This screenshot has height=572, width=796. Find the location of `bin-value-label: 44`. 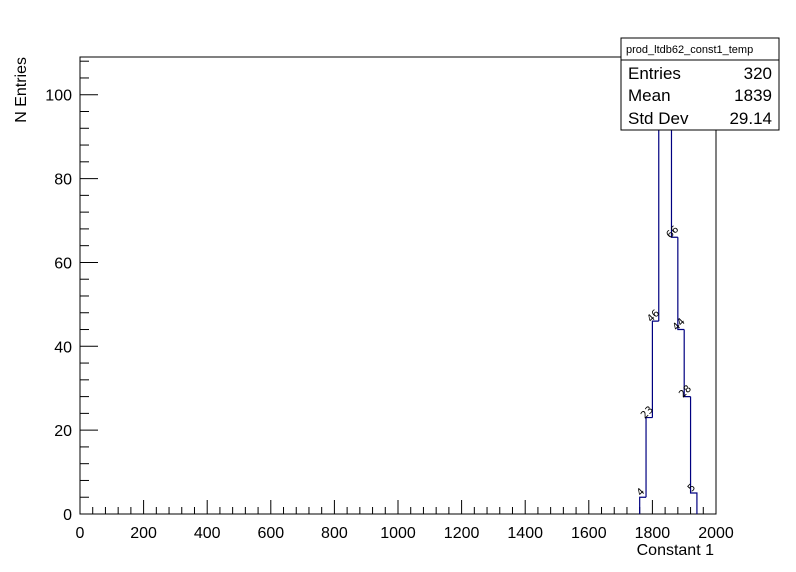

bin-value-label: 44 is located at coordinates (679, 324).